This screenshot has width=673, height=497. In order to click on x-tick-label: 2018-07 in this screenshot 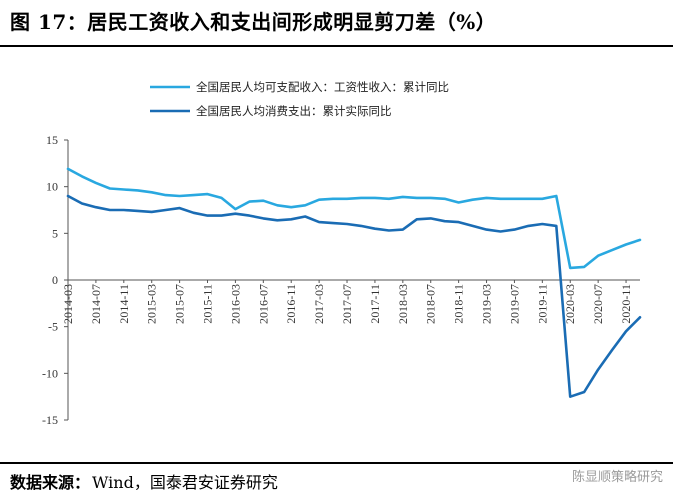, I will do `click(431, 304)`.